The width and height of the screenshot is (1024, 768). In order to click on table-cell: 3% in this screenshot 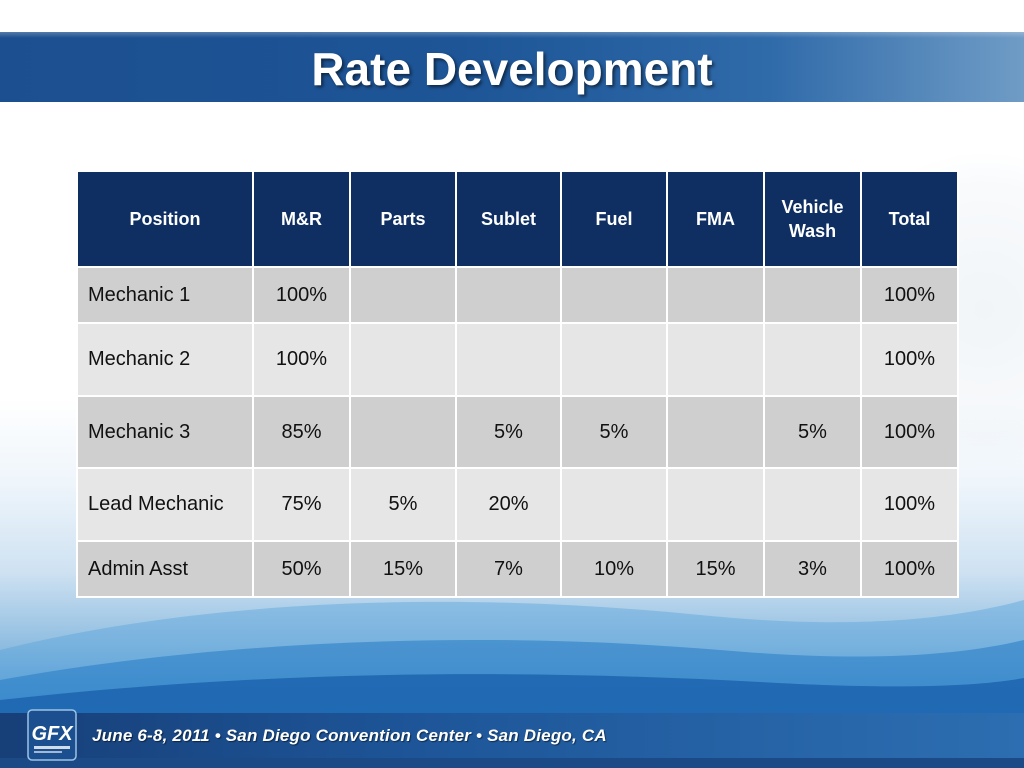, I will do `click(812, 569)`.